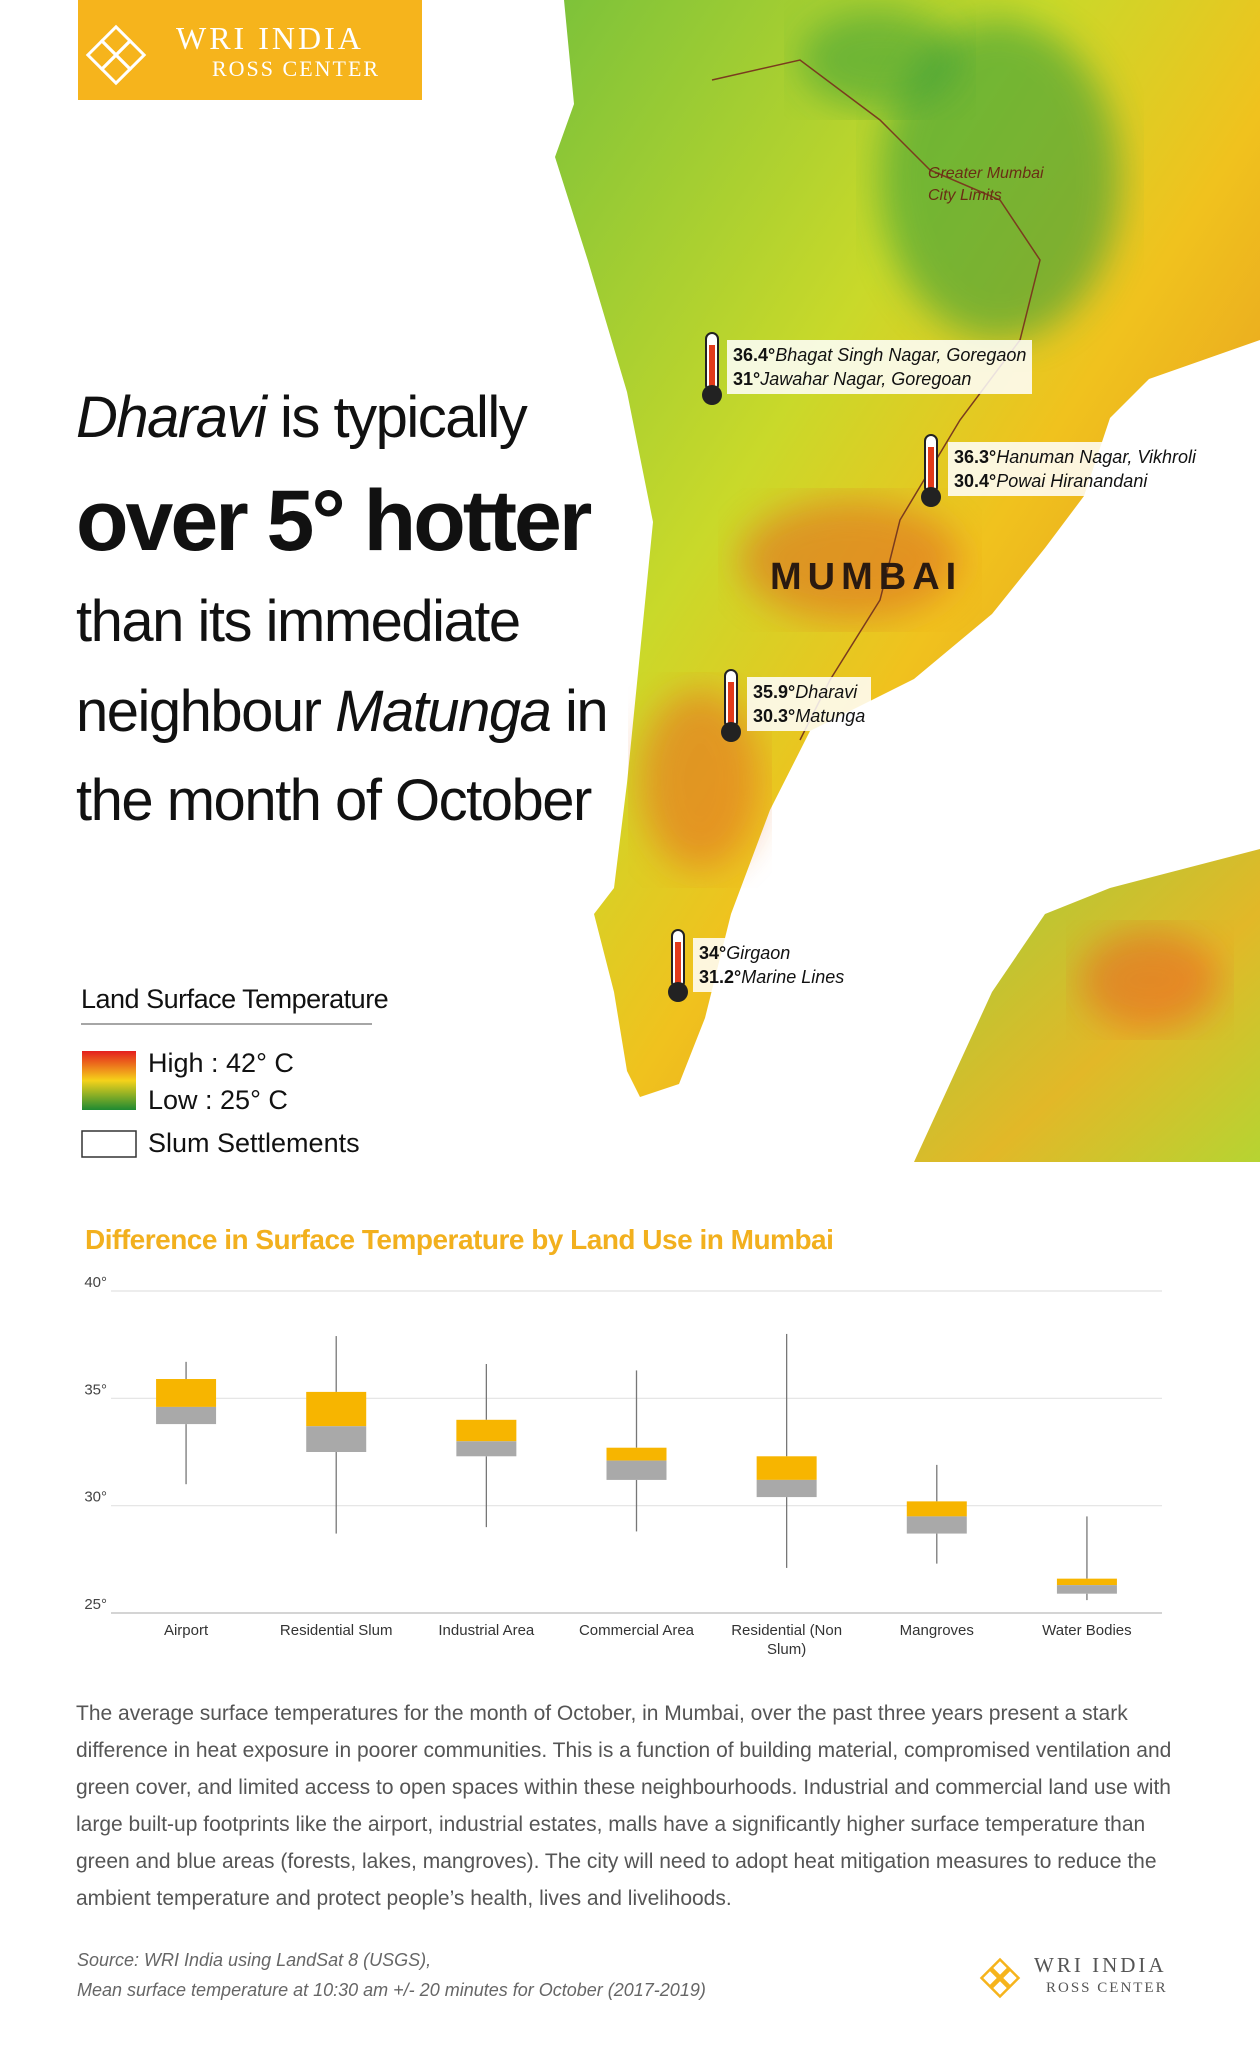 Image resolution: width=1260 pixels, height=2048 pixels. I want to click on temp-annotation: 35.9°Dharavi 30.3°Matunga, so click(809, 704).